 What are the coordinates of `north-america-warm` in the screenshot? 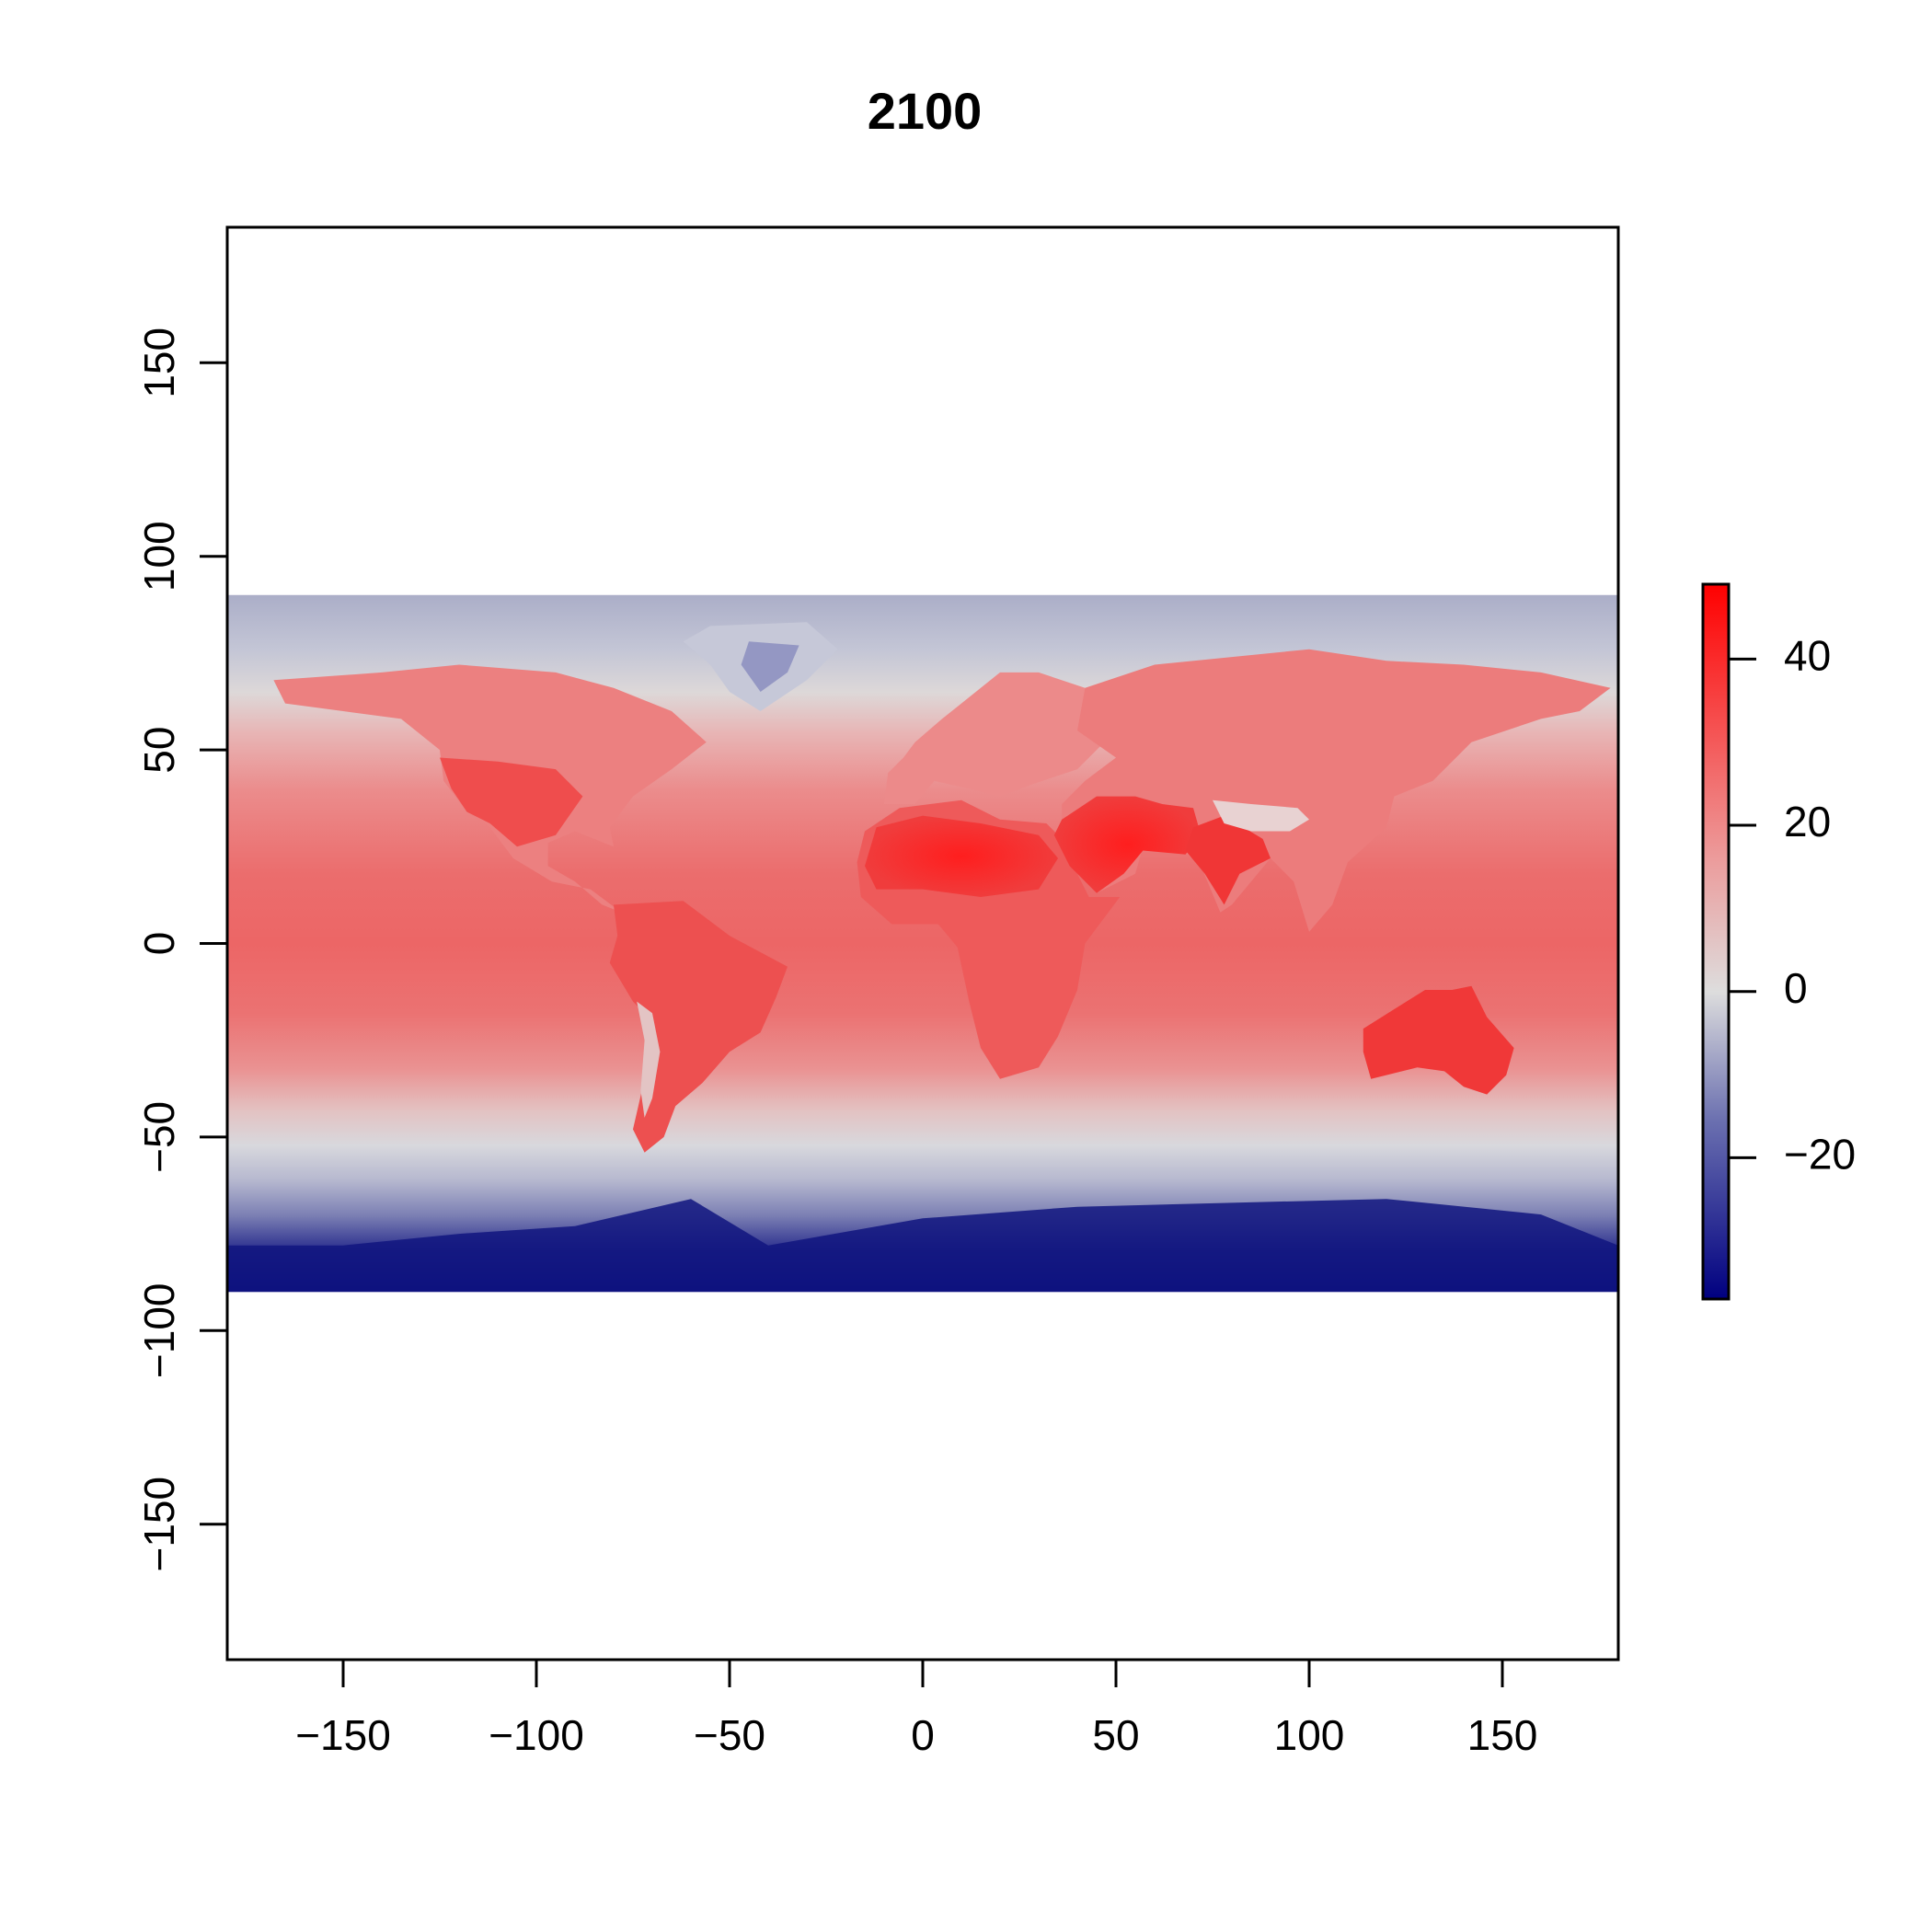 It's located at (511, 802).